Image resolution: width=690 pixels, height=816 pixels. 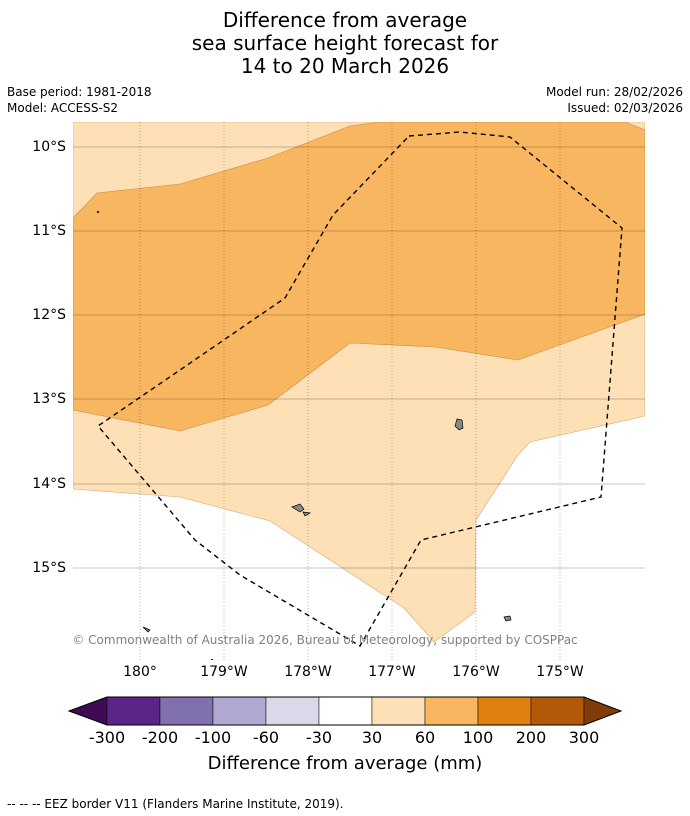 I want to click on colorbar-tick-label: 60, so click(x=425, y=737).